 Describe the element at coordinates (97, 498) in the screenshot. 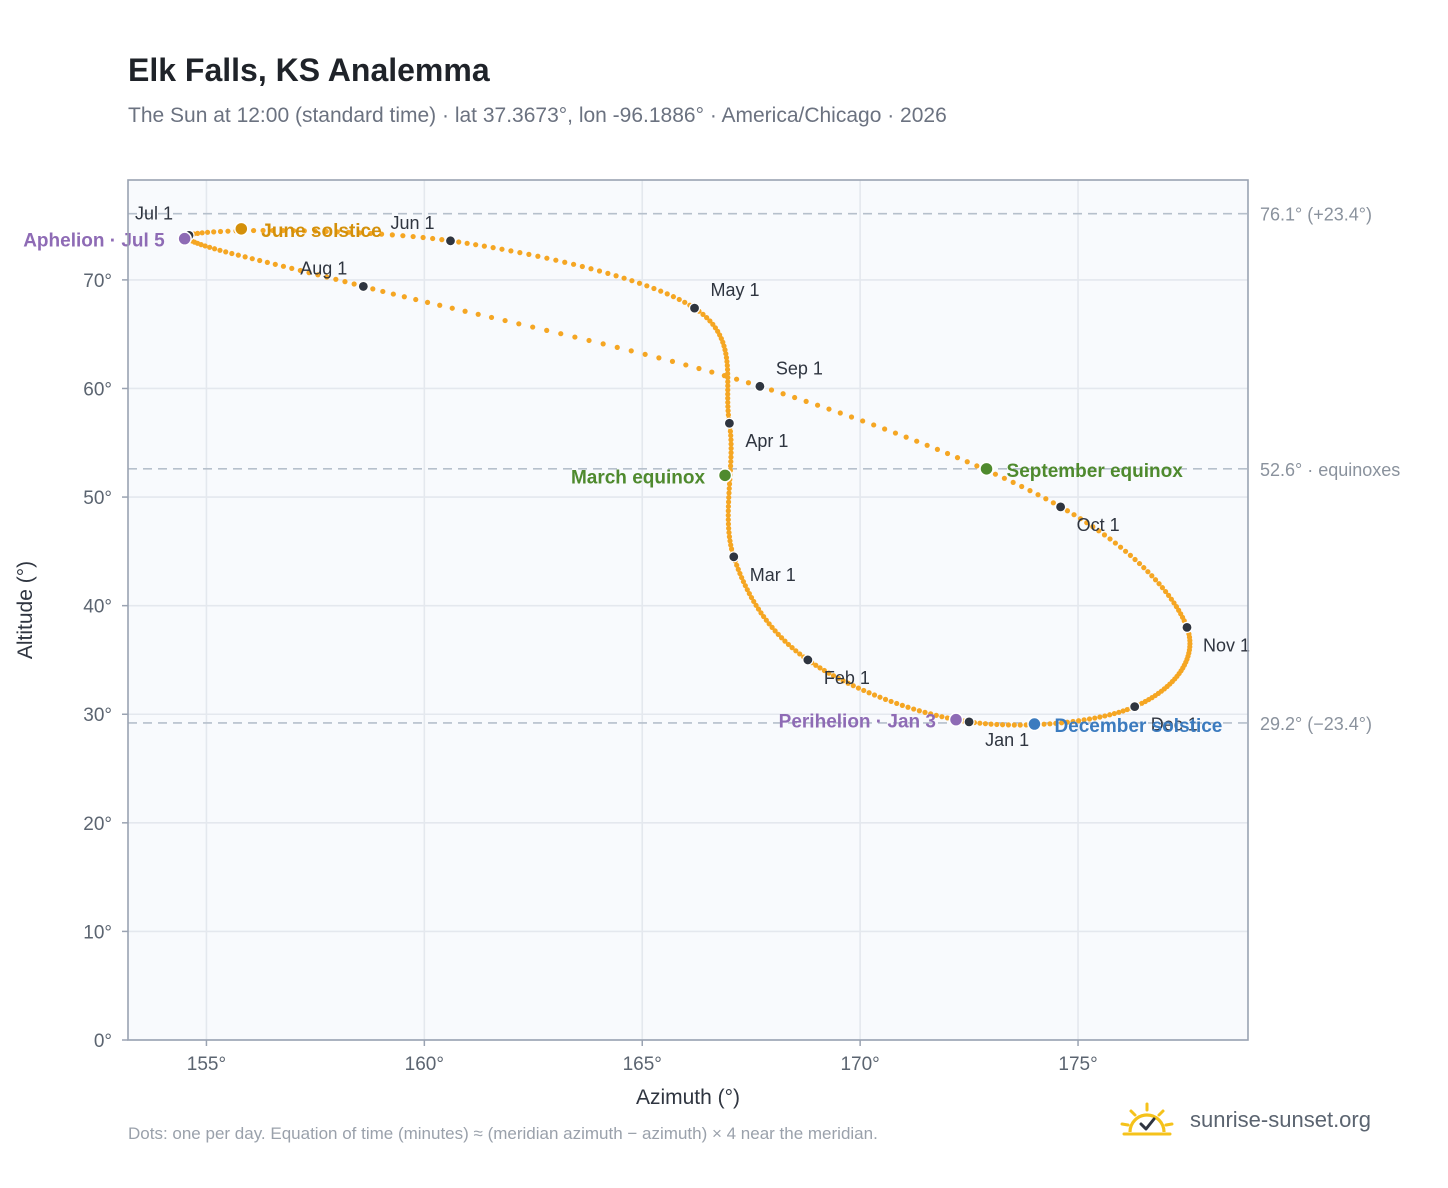

I see `y-tick-label: 50°` at that location.